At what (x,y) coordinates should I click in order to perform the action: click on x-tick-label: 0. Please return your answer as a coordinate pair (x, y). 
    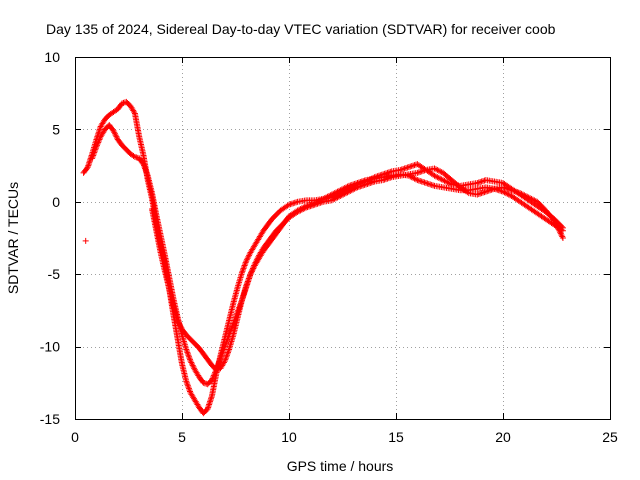
    Looking at the image, I should click on (75, 437).